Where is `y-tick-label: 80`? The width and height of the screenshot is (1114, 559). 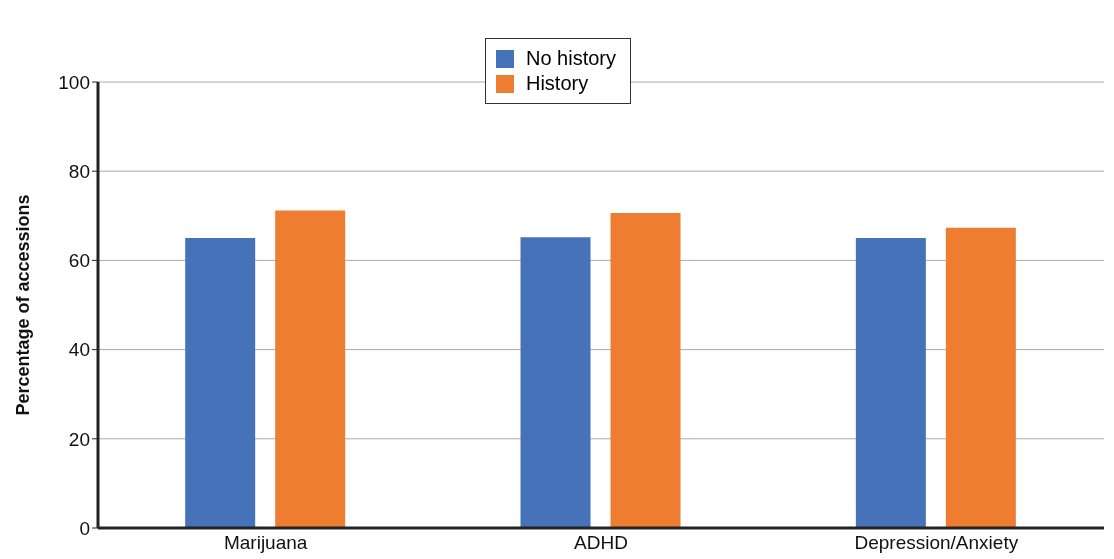 y-tick-label: 80 is located at coordinates (79, 171).